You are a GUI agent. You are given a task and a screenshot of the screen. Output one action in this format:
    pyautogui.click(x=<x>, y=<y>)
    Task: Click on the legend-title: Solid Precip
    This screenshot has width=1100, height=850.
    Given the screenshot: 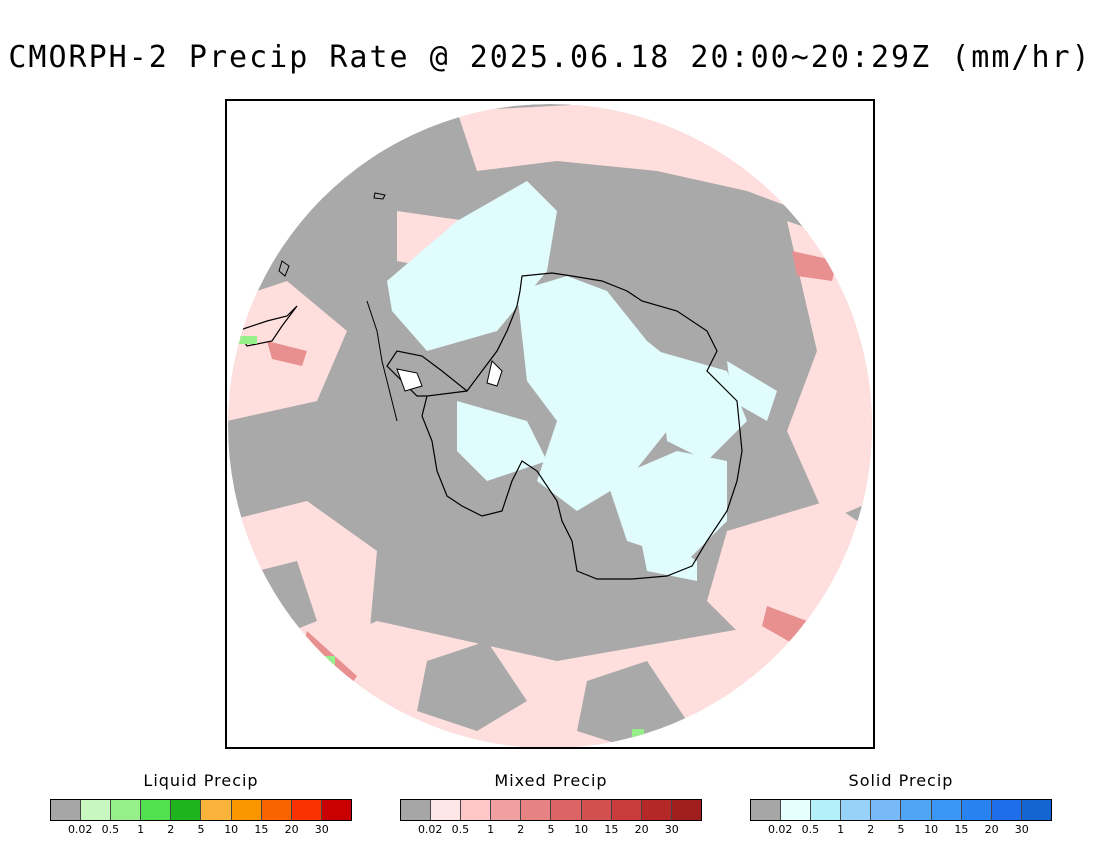 What is the action you would take?
    pyautogui.click(x=901, y=780)
    